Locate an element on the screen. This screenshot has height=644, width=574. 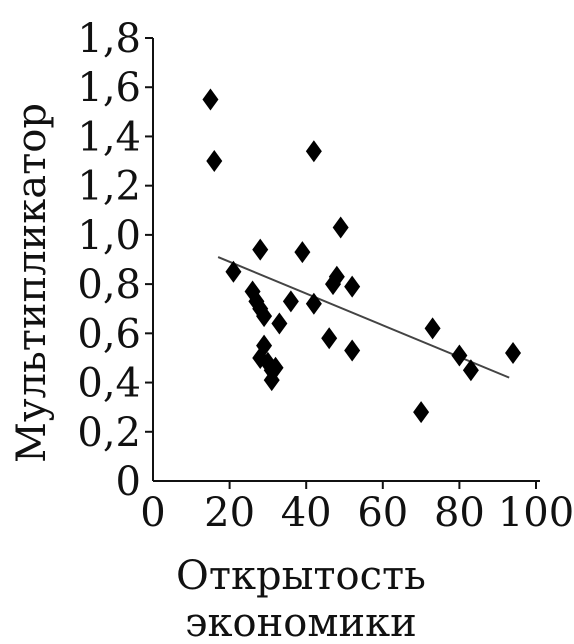
x-axis-title-line-2: экономики is located at coordinates (301, 622).